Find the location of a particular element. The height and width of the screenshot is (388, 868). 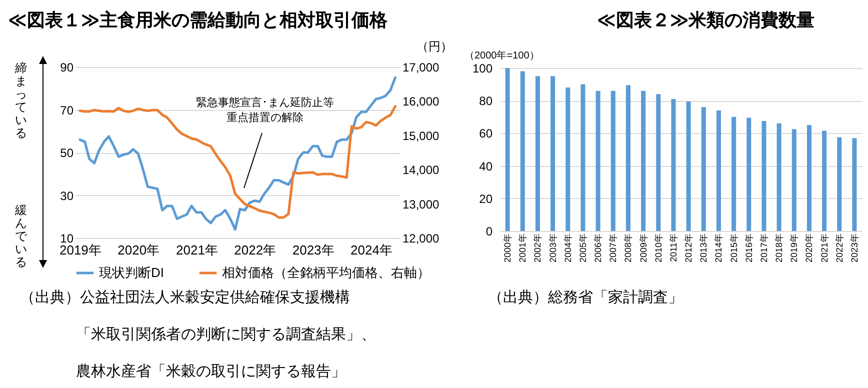

x-tick-label: 2007年 is located at coordinates (613, 248).